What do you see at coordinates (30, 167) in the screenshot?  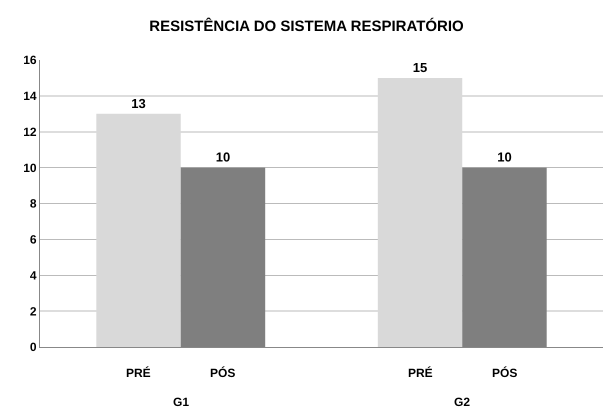 I see `y-tick-label: 10` at bounding box center [30, 167].